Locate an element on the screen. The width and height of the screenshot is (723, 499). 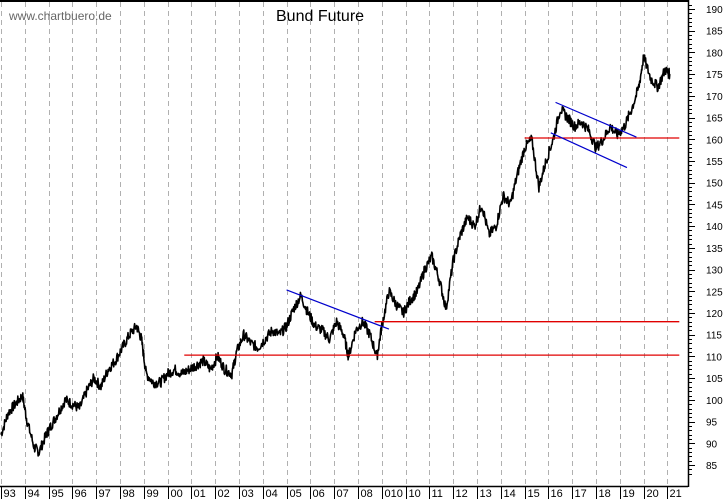
y-tick-label: 130 is located at coordinates (714, 271).